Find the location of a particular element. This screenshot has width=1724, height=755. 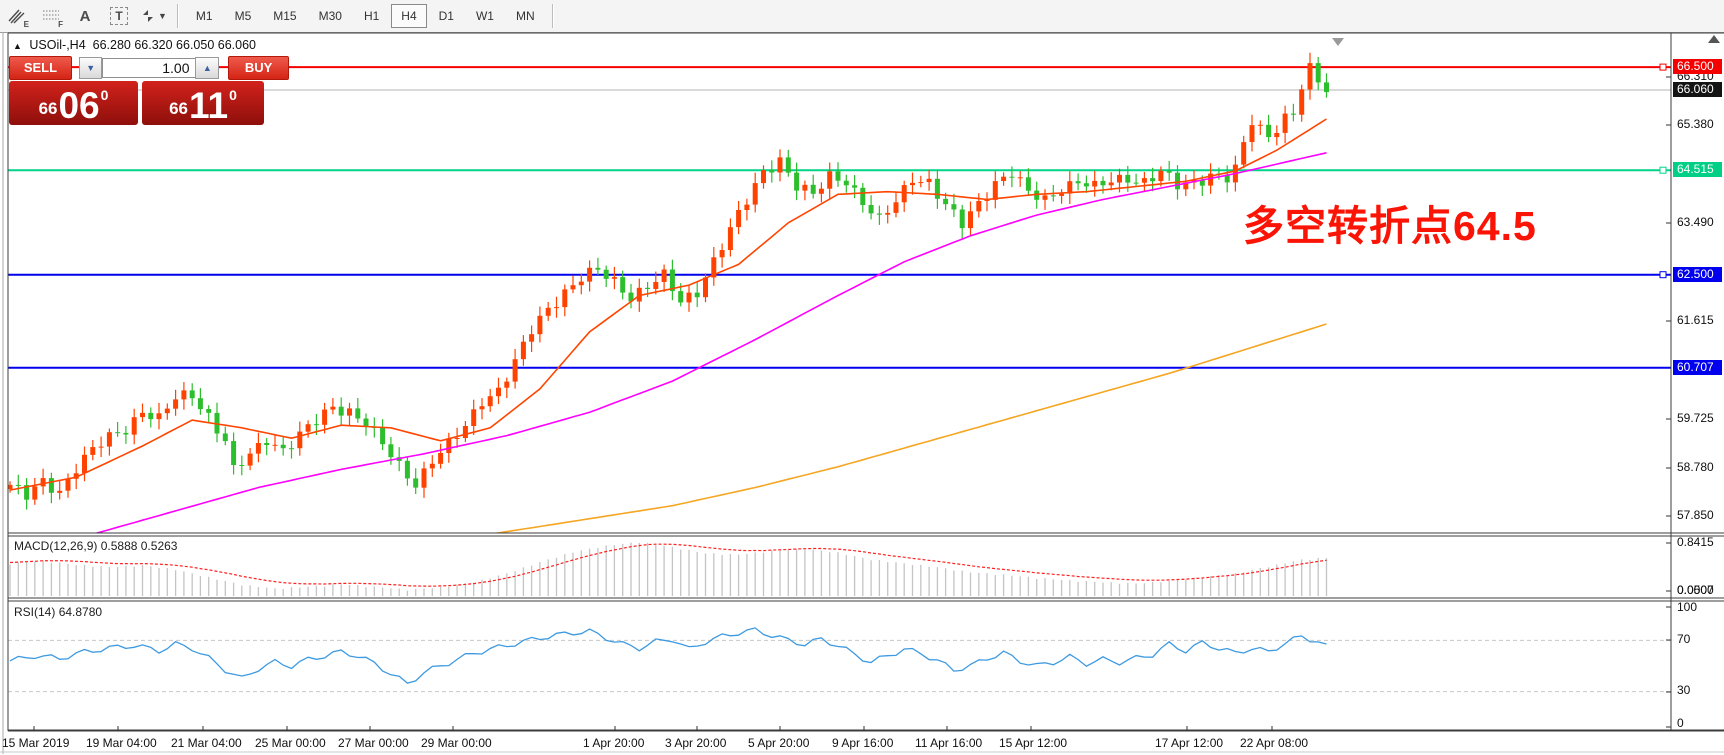

macd-tick-label: 0.0507 is located at coordinates (1695, 590).